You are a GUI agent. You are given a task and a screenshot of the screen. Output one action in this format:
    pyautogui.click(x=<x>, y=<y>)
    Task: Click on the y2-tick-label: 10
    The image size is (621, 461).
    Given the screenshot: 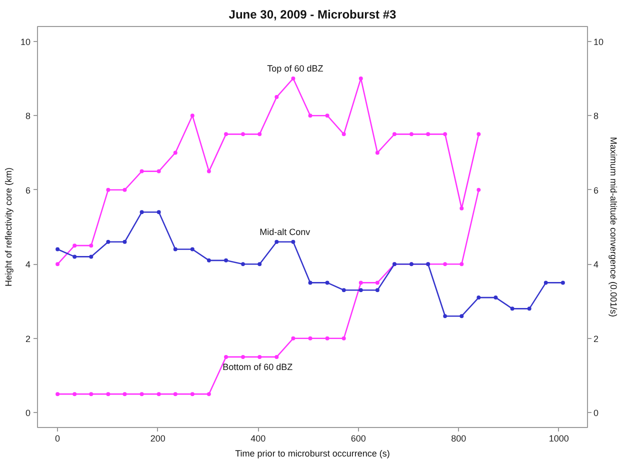 What is the action you would take?
    pyautogui.click(x=599, y=41)
    